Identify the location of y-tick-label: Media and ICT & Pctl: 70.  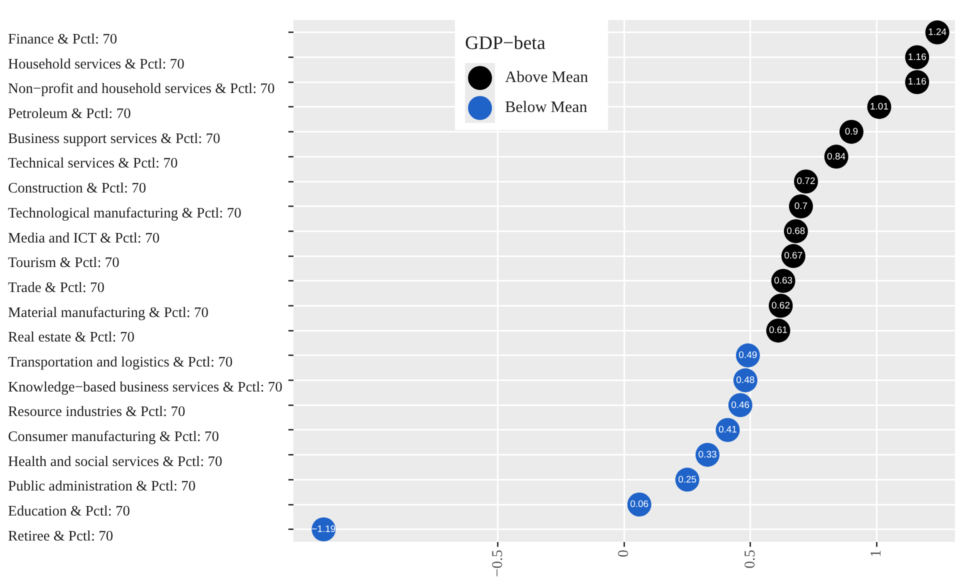
(84, 238).